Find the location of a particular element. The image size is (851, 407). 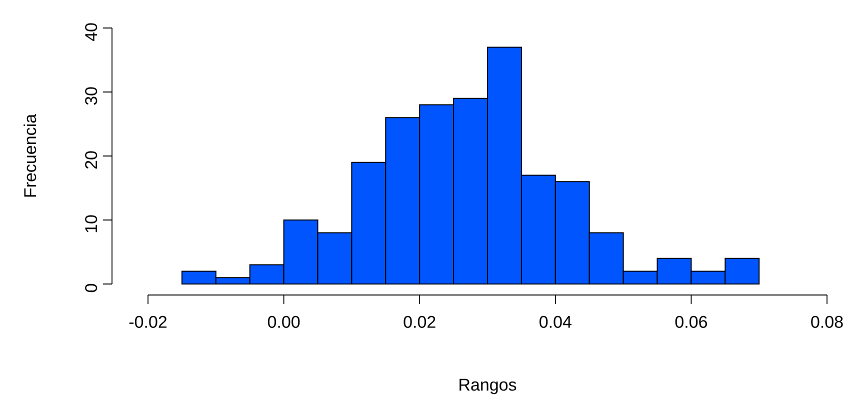

y-tick-label: 40 is located at coordinates (91, 32).